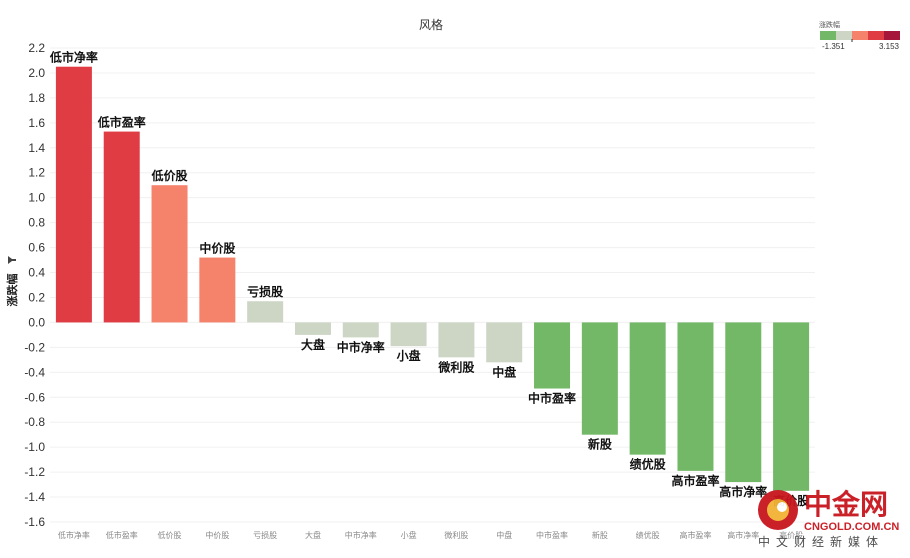 This screenshot has width=910, height=558. Describe the element at coordinates (791, 535) in the screenshot. I see `x-tick-label: 高价股` at that location.